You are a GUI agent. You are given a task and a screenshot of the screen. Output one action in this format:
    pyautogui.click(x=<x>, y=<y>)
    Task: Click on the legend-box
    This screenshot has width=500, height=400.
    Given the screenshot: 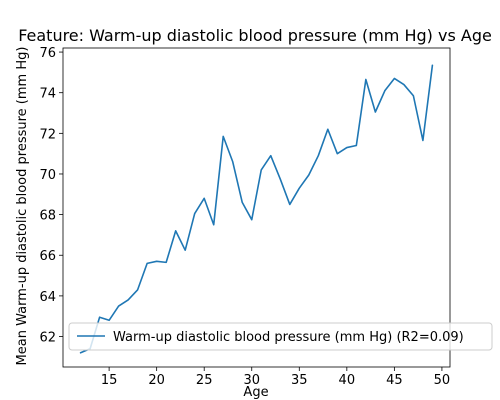 What is the action you would take?
    pyautogui.click(x=280, y=336)
    